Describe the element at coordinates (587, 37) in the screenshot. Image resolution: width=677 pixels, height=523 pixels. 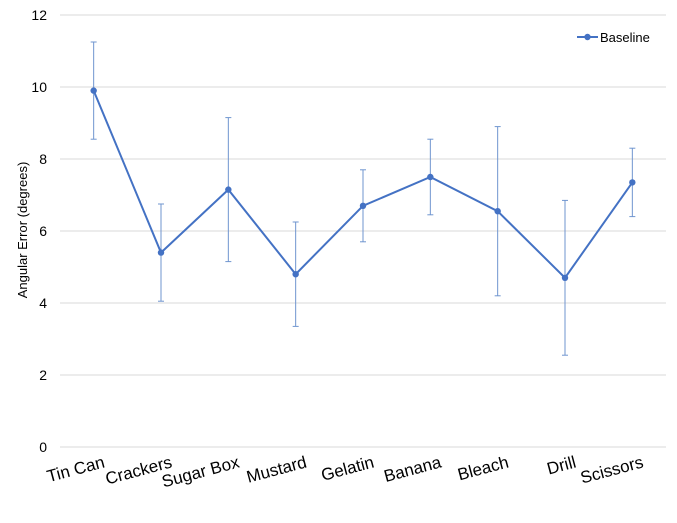
I see `legend-marker` at that location.